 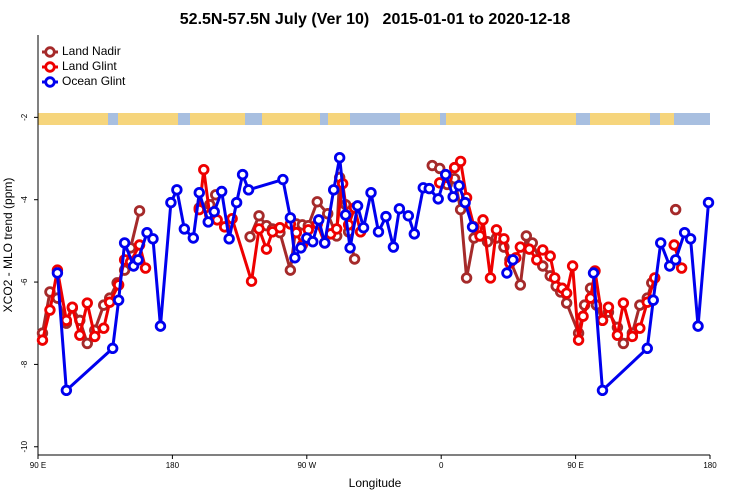 What do you see at coordinates (575, 465) in the screenshot?
I see `x-tick-label: 90 E` at bounding box center [575, 465].